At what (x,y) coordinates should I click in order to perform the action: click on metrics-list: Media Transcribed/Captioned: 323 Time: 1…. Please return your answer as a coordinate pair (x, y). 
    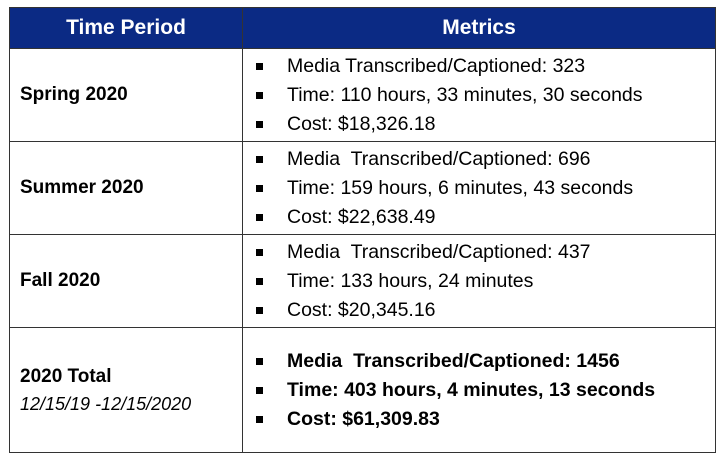
    Looking at the image, I should click on (479, 95).